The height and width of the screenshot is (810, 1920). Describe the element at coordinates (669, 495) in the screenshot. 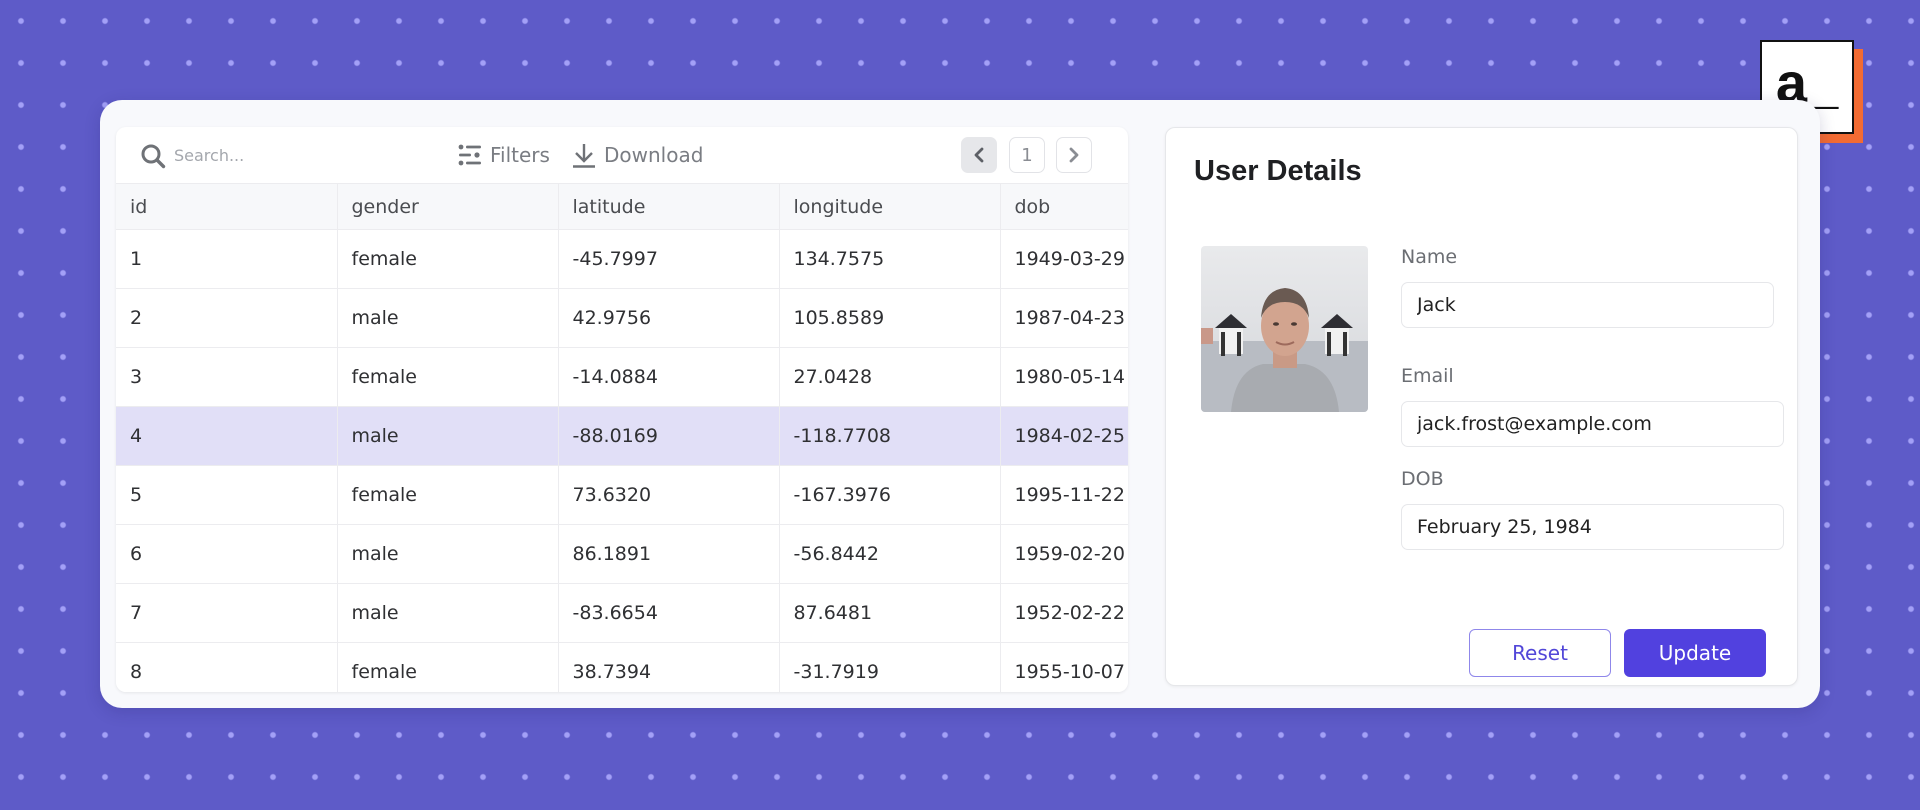

I see `cell-latitude: 73.6320` at that location.